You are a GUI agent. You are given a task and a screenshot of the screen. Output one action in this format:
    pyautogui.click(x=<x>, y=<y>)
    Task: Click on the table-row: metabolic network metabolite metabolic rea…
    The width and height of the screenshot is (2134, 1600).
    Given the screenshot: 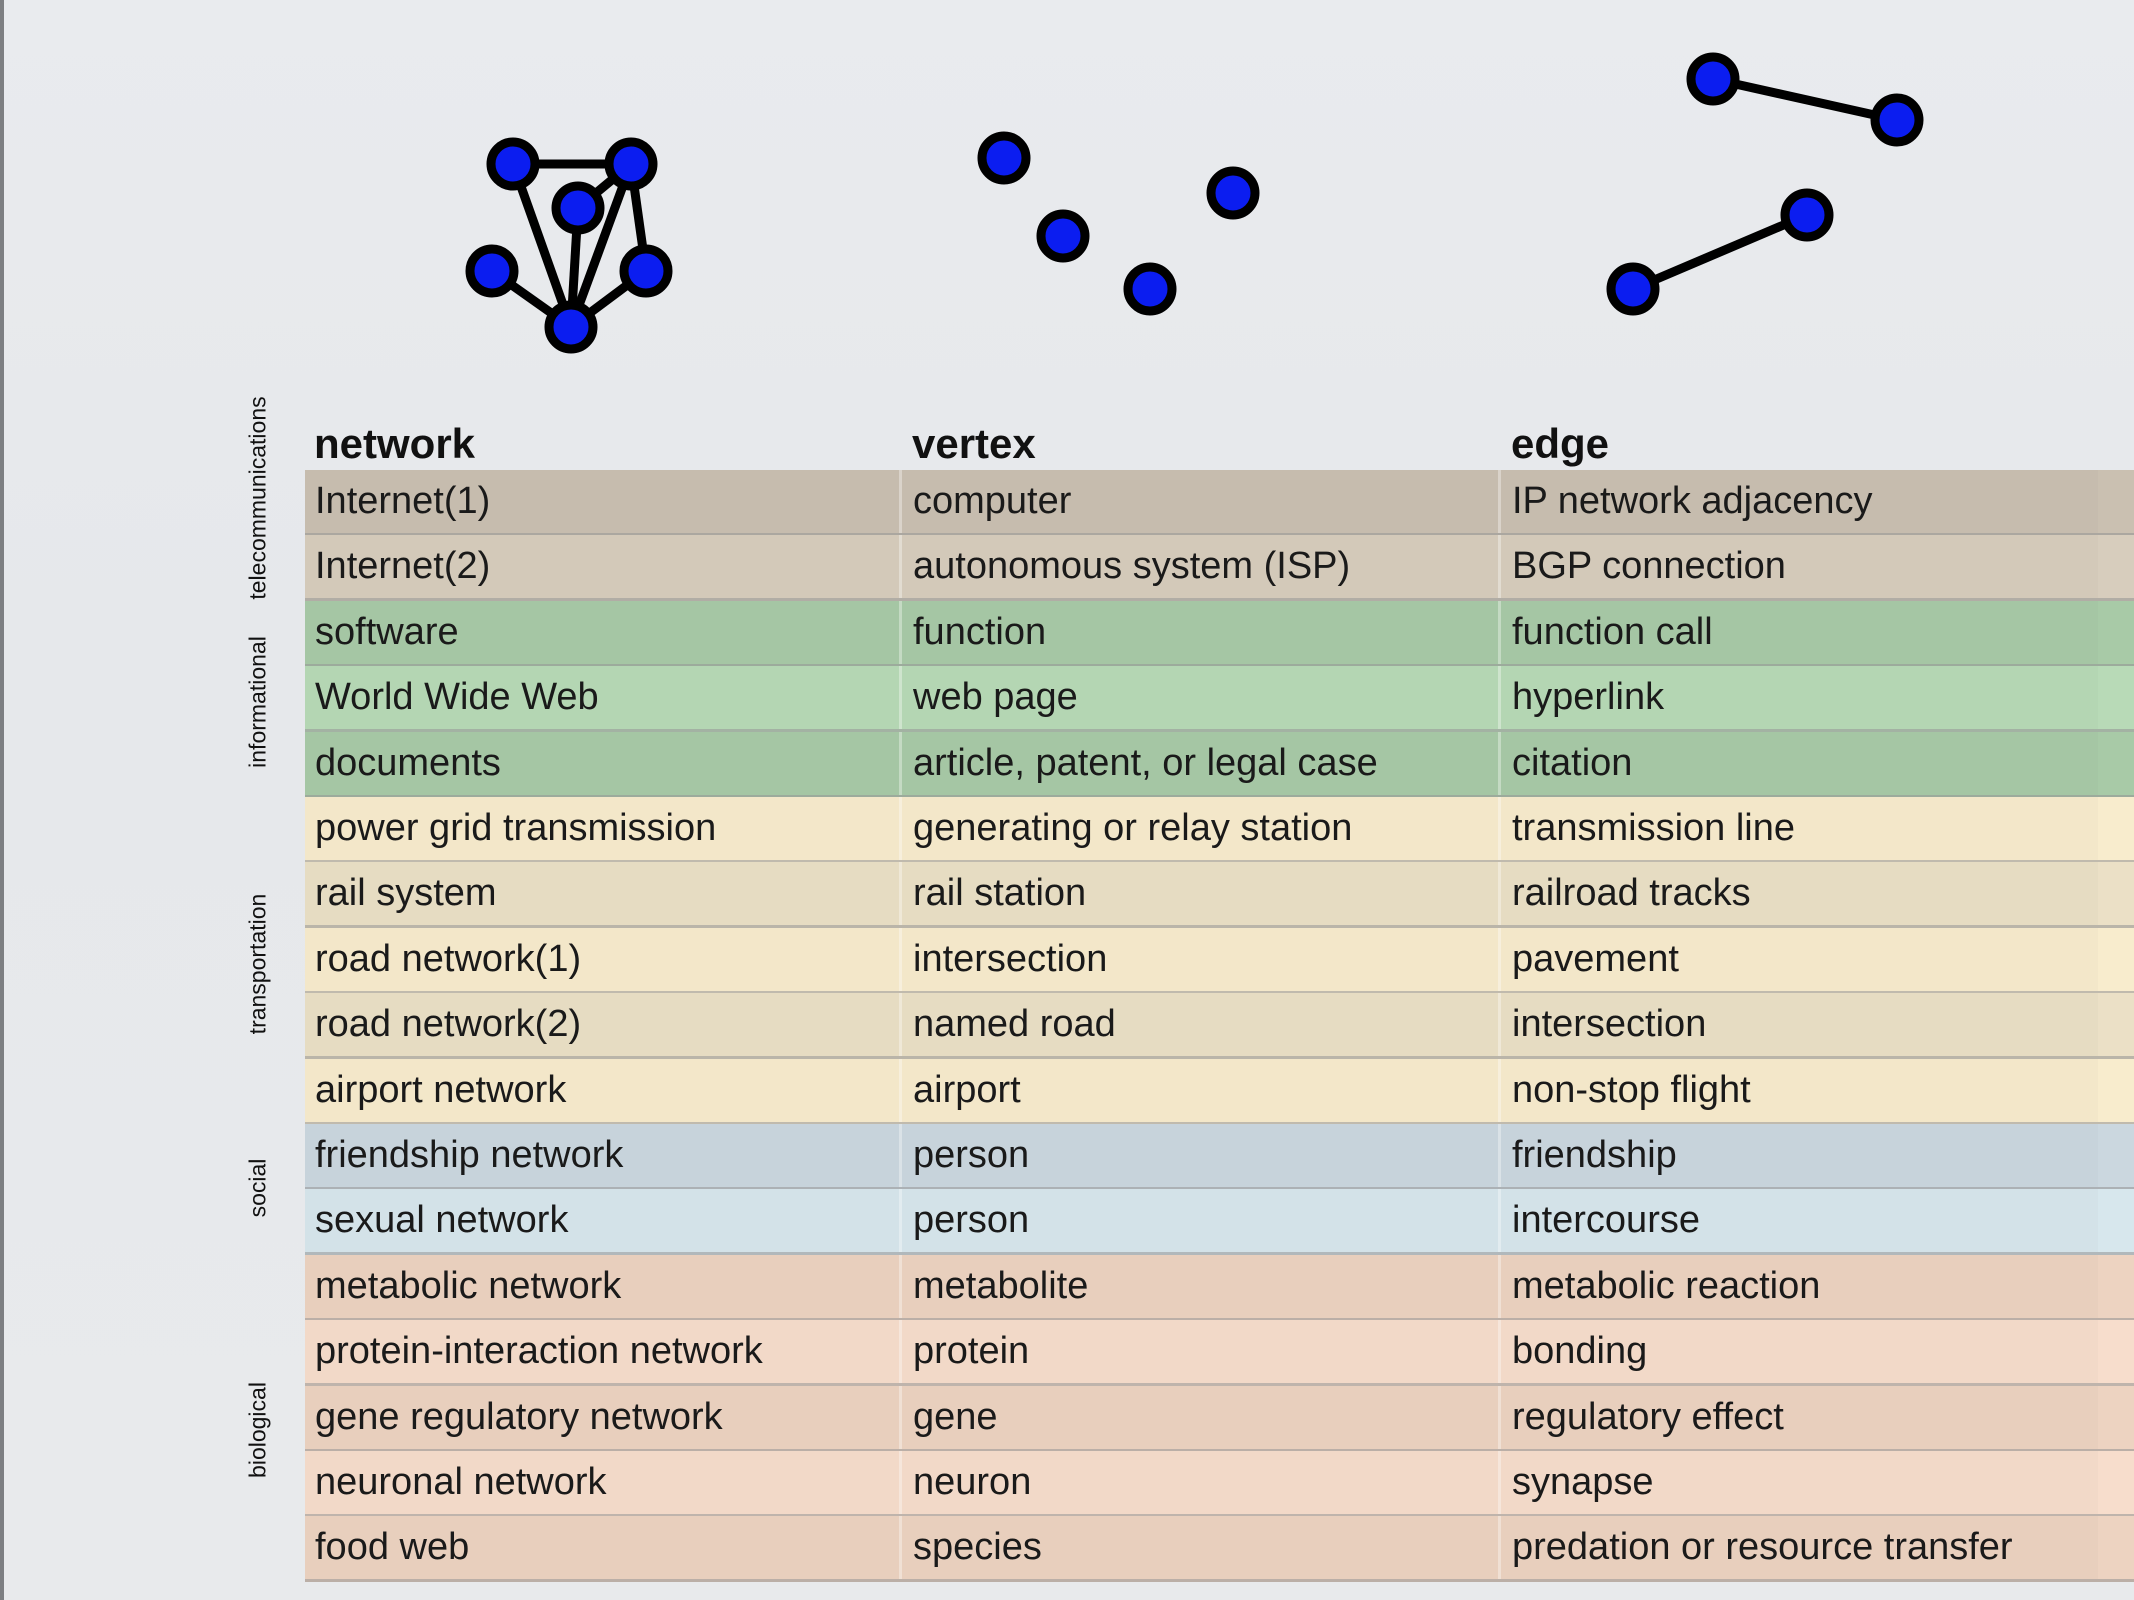 What is the action you would take?
    pyautogui.click(x=1219, y=1287)
    